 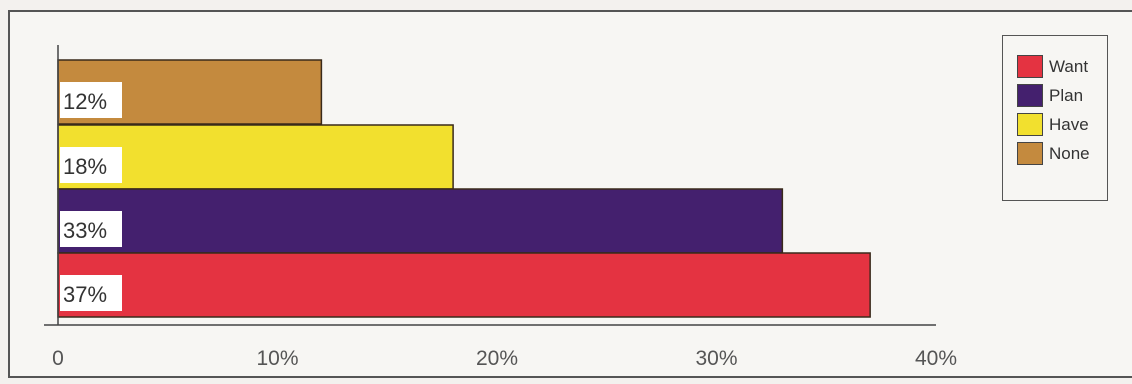 I want to click on legend-item-want: Want, so click(x=1062, y=66).